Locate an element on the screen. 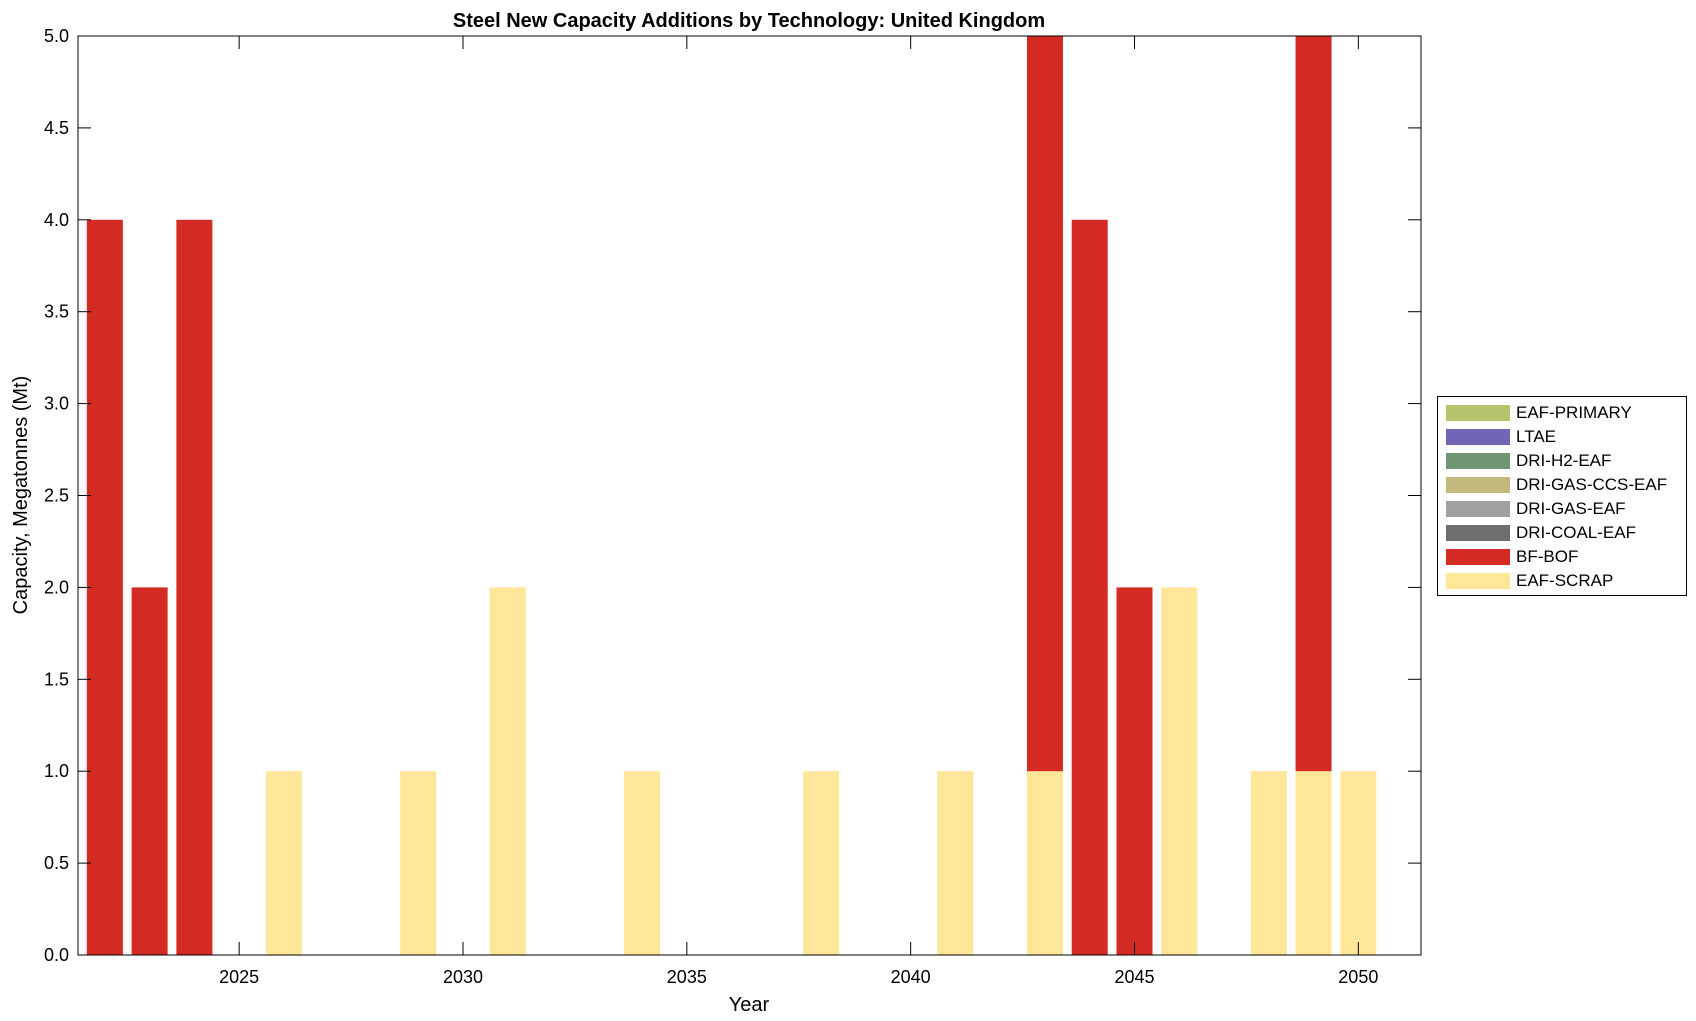 The image size is (1696, 1021). bar-eaf-scrap-2041 is located at coordinates (955, 863).